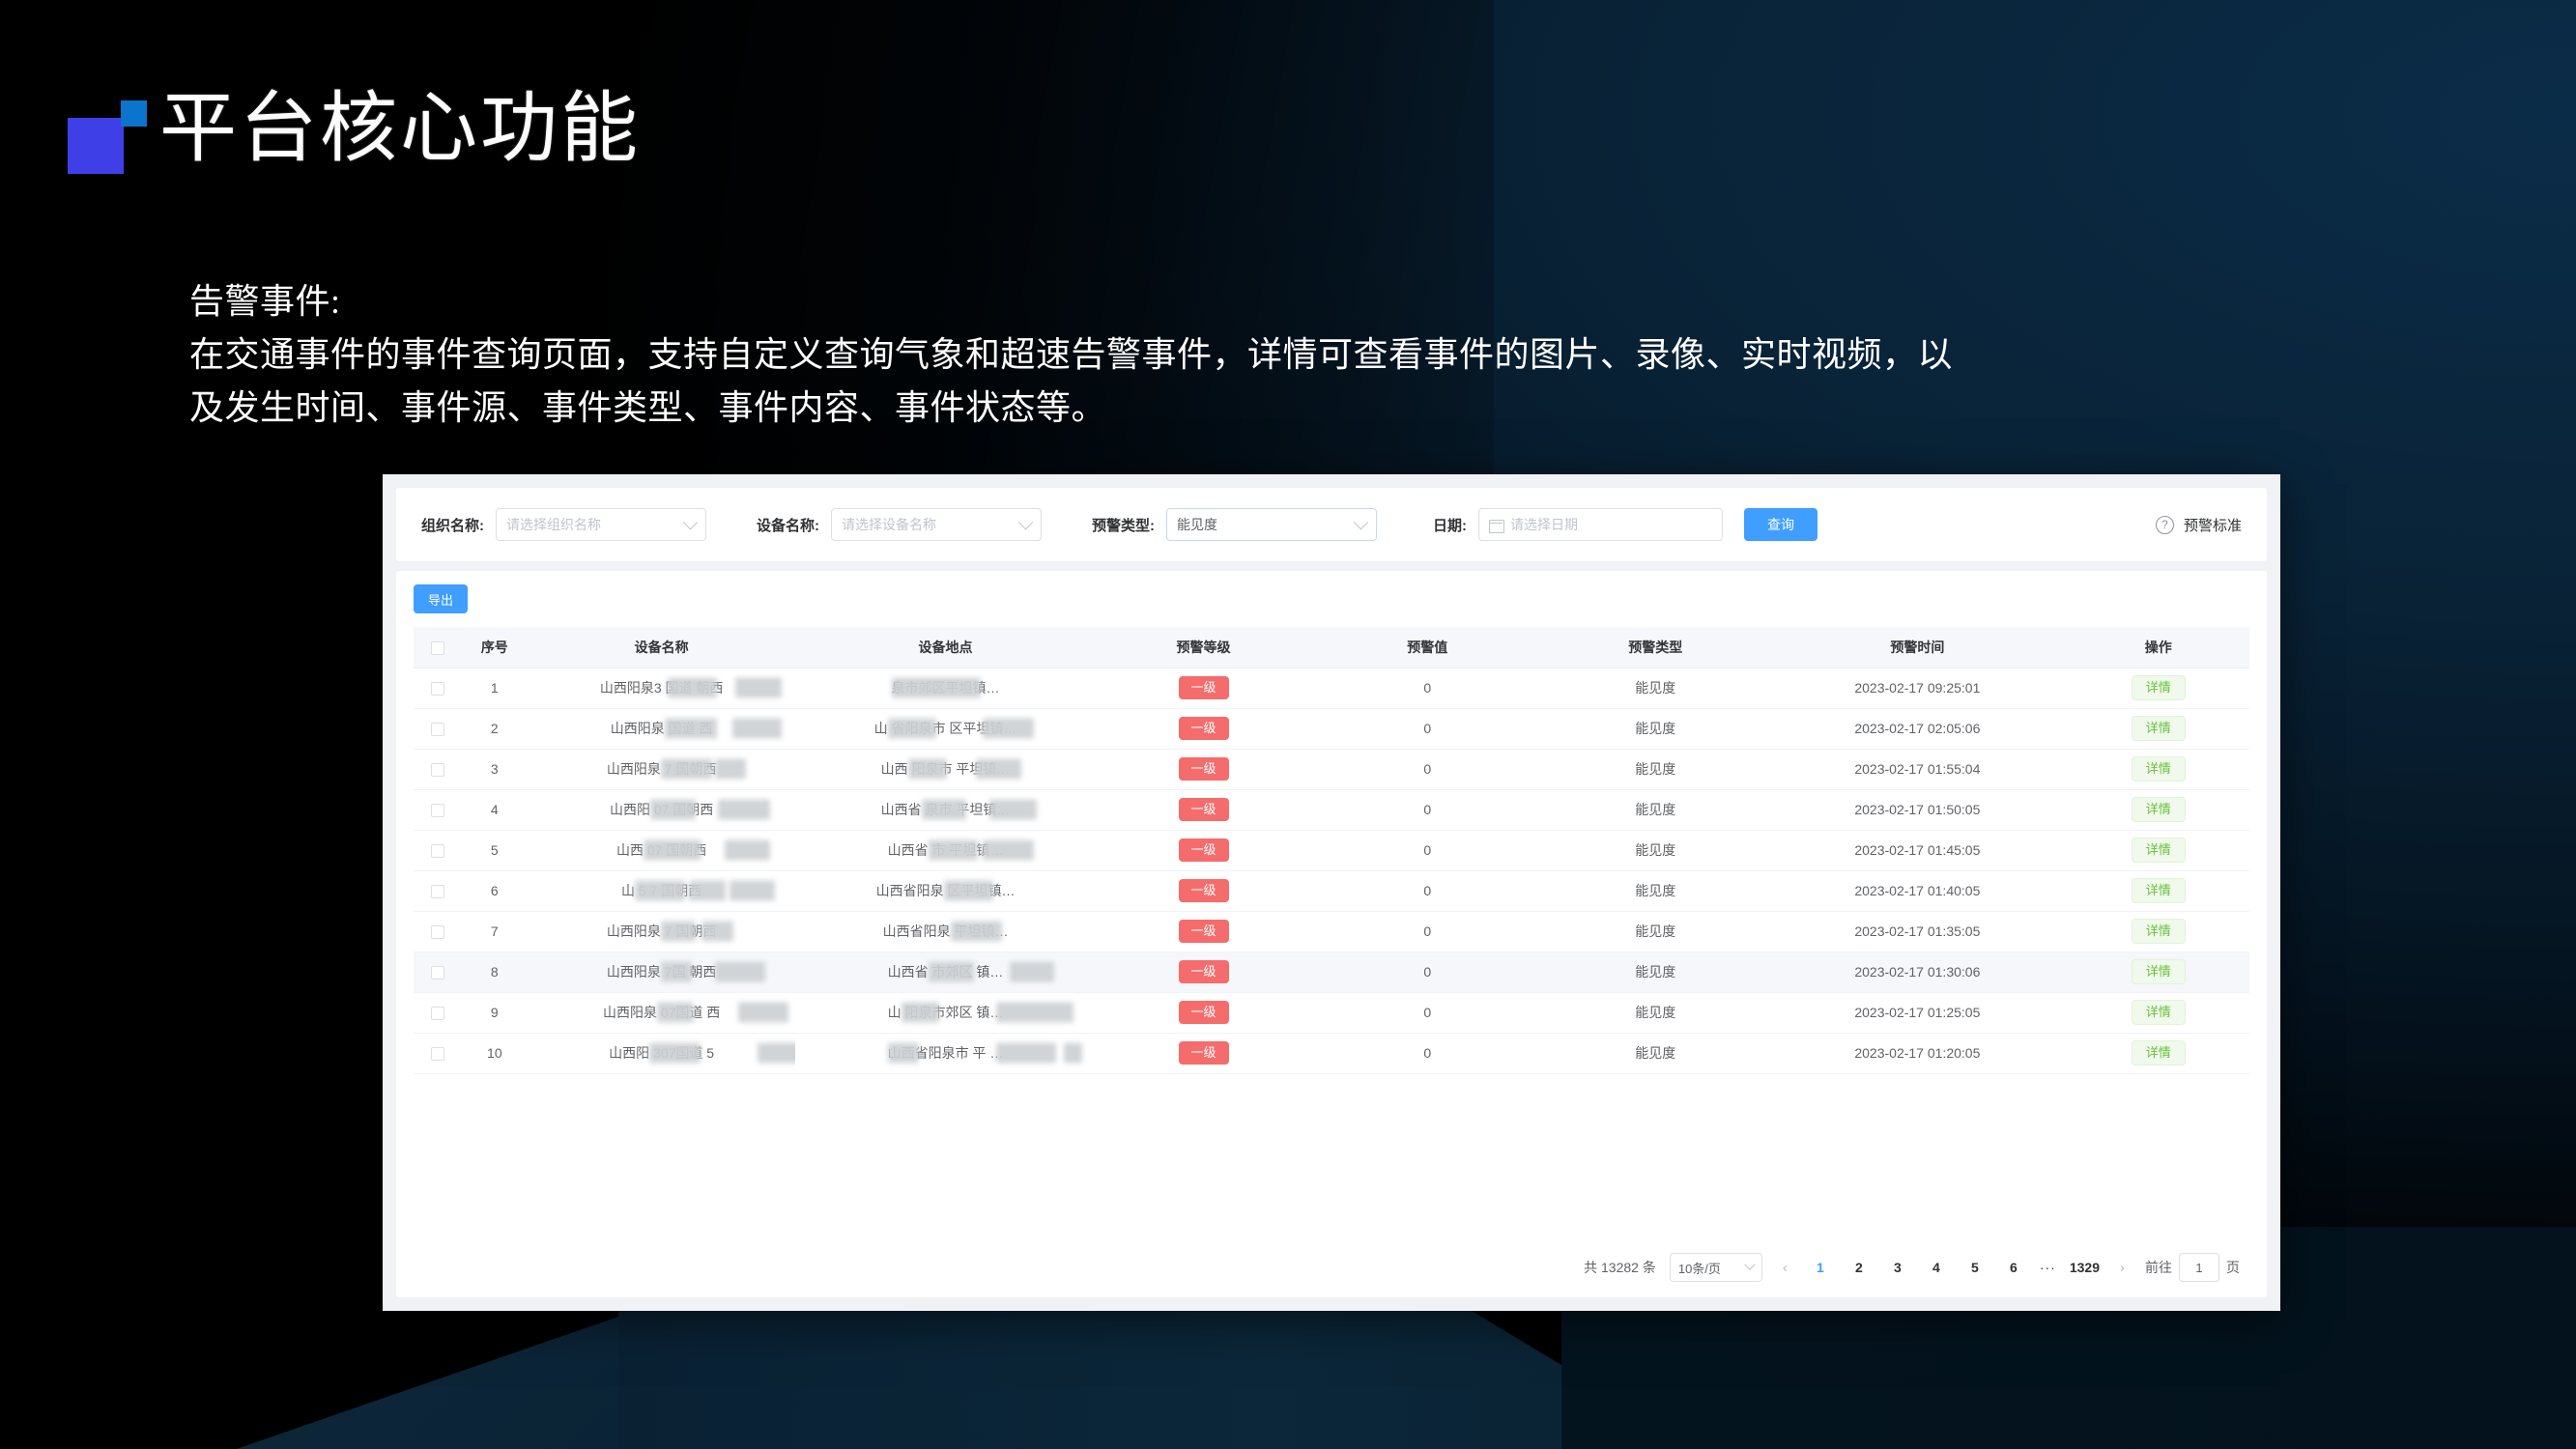 This screenshot has width=2576, height=1449. Describe the element at coordinates (1859, 1267) in the screenshot. I see `pagination-page-2: 2` at that location.